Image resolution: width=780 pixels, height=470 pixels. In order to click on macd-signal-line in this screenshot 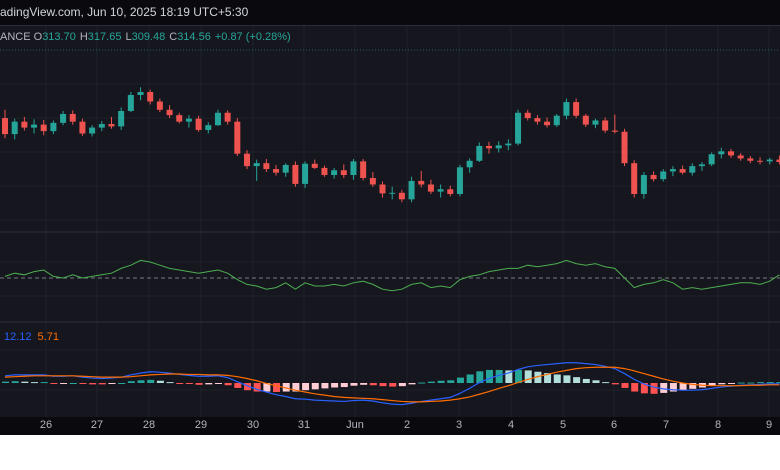, I will do `click(392, 384)`.